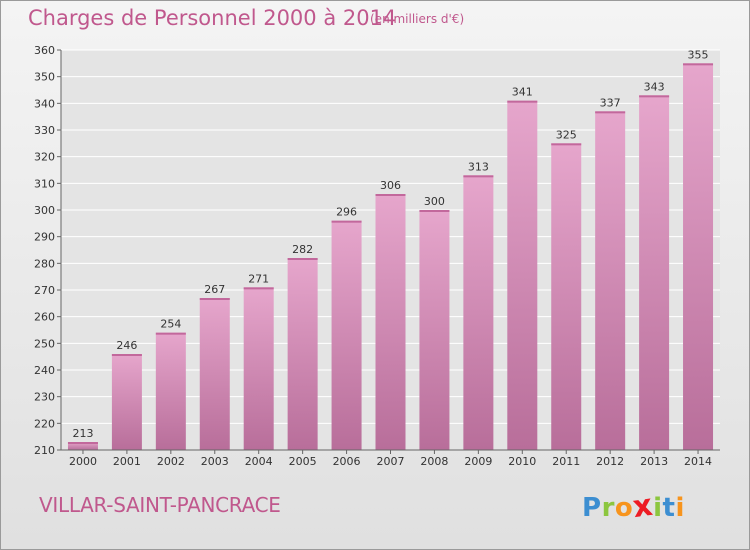 The width and height of the screenshot is (750, 550). What do you see at coordinates (434, 201) in the screenshot?
I see `bar-value-label: 300` at bounding box center [434, 201].